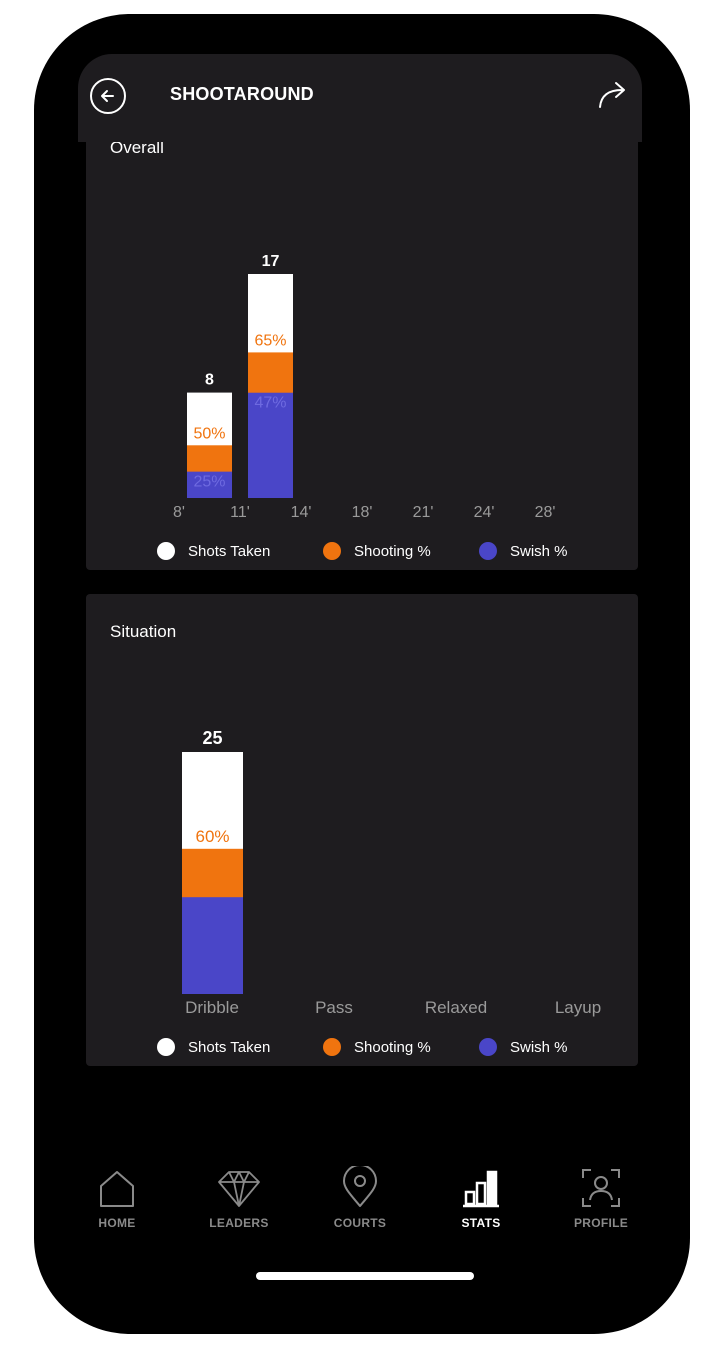  Describe the element at coordinates (239, 1189) in the screenshot. I see `diamond-icon` at that location.